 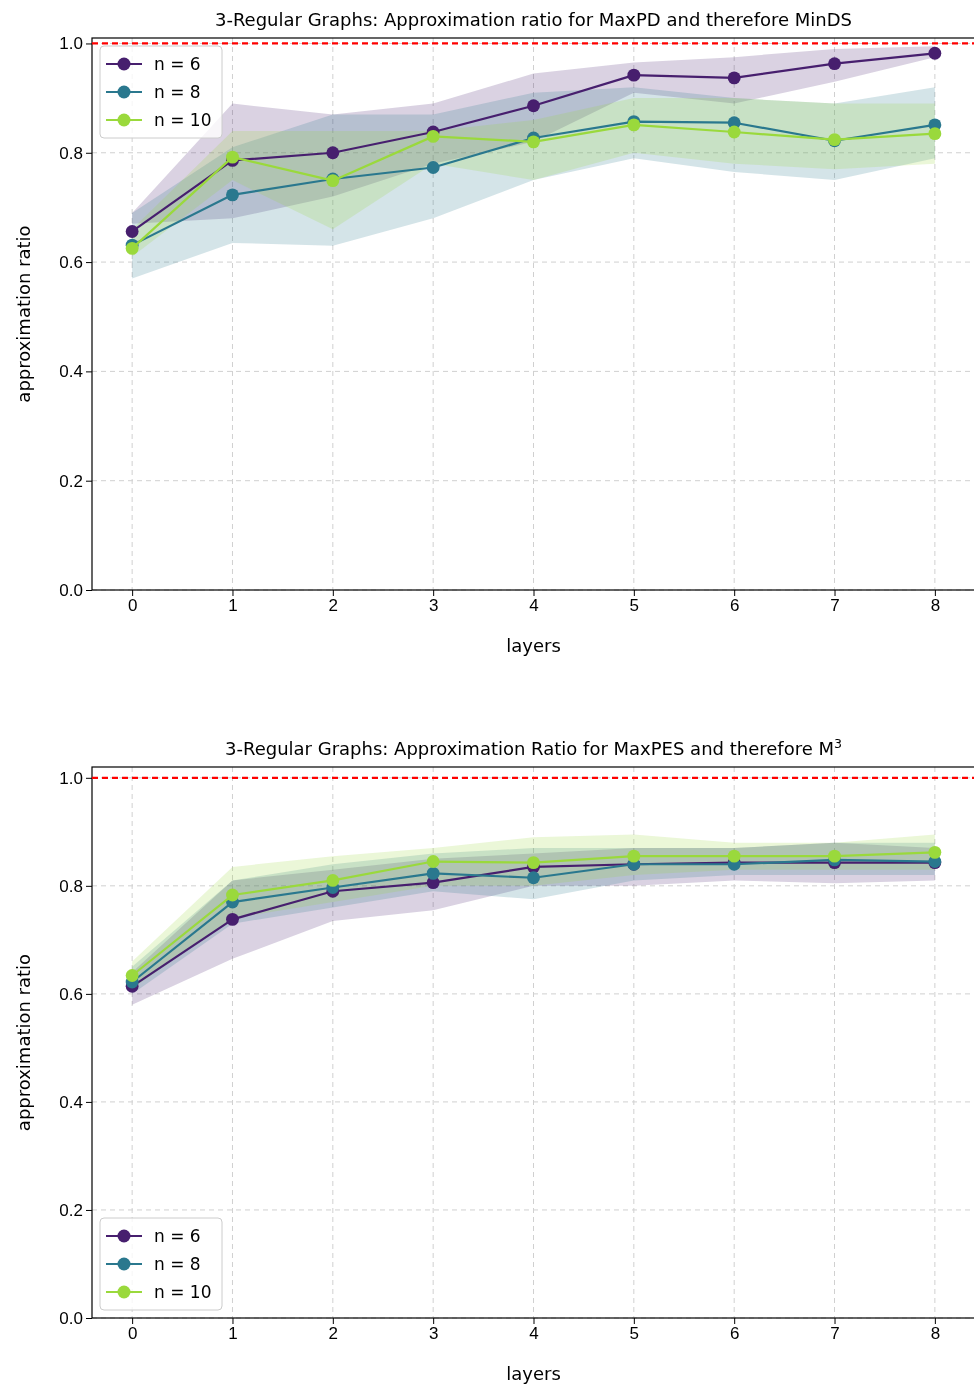 What do you see at coordinates (533, 747) in the screenshot?
I see `chart-title: 3-Regular Graphs: Approximation Ratio for MaxPES and therefore M$^{3}$` at bounding box center [533, 747].